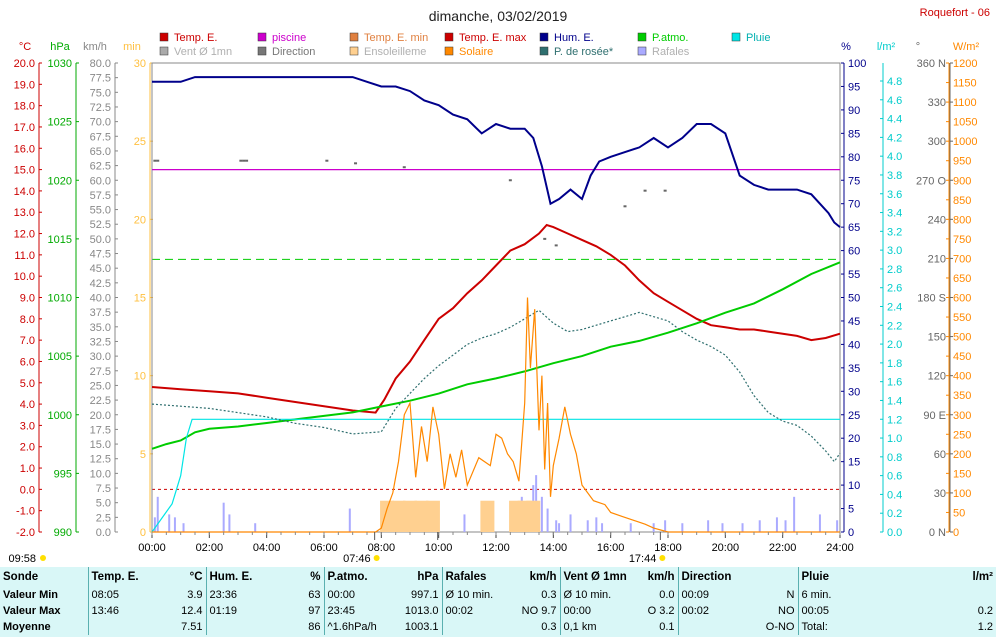 The height and width of the screenshot is (637, 996). Describe the element at coordinates (496, 503) in the screenshot. I see `bar-series` at that location.